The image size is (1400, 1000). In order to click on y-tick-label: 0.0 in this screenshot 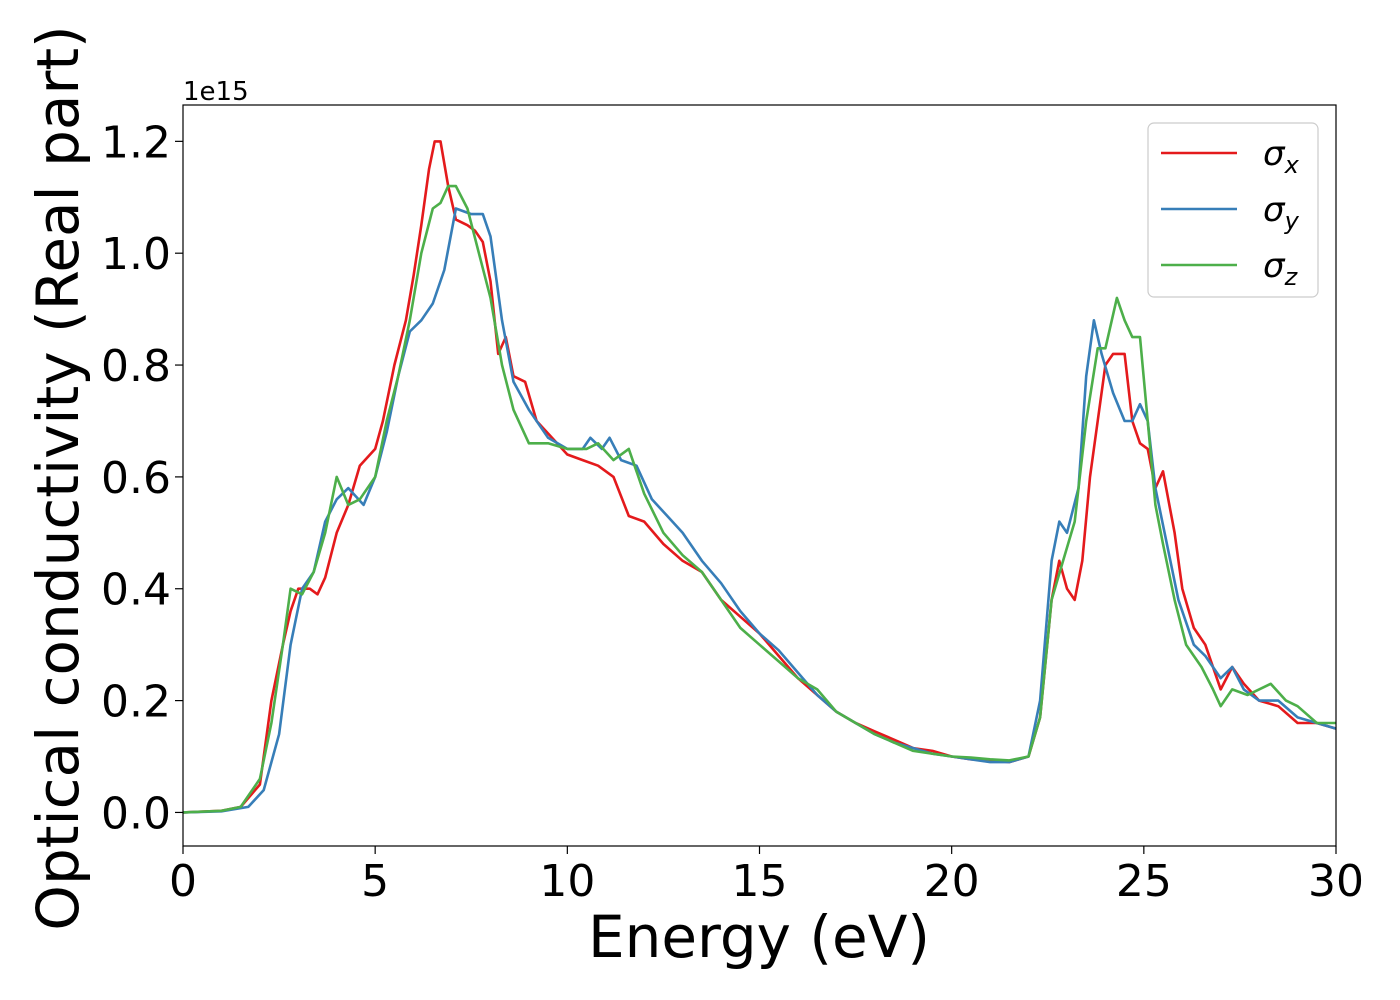, I will do `click(136, 813)`.